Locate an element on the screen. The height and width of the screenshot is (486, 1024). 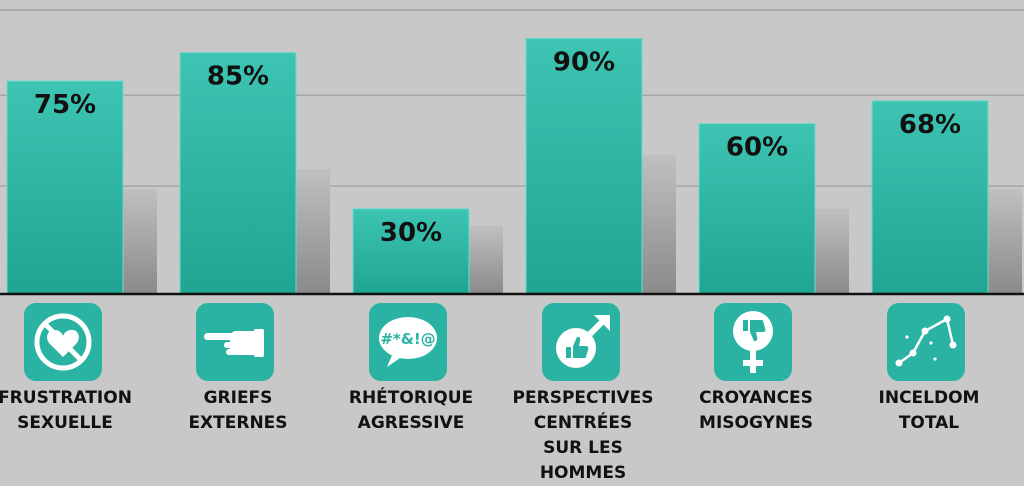
male-symbol-thumbs-up-icon is located at coordinates (581, 342).